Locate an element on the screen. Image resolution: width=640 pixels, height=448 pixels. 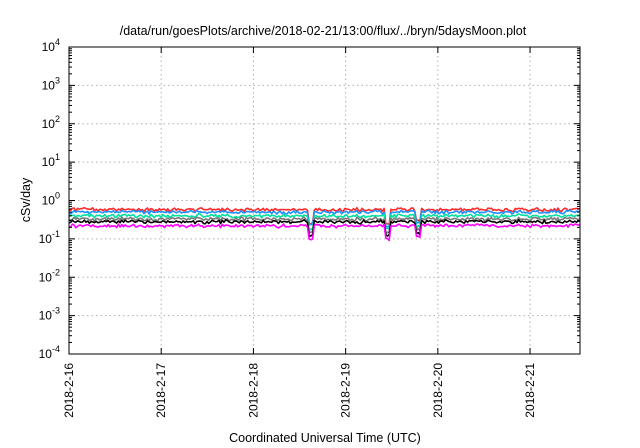
x-tick-label: 2018-2-17 is located at coordinates (161, 390).